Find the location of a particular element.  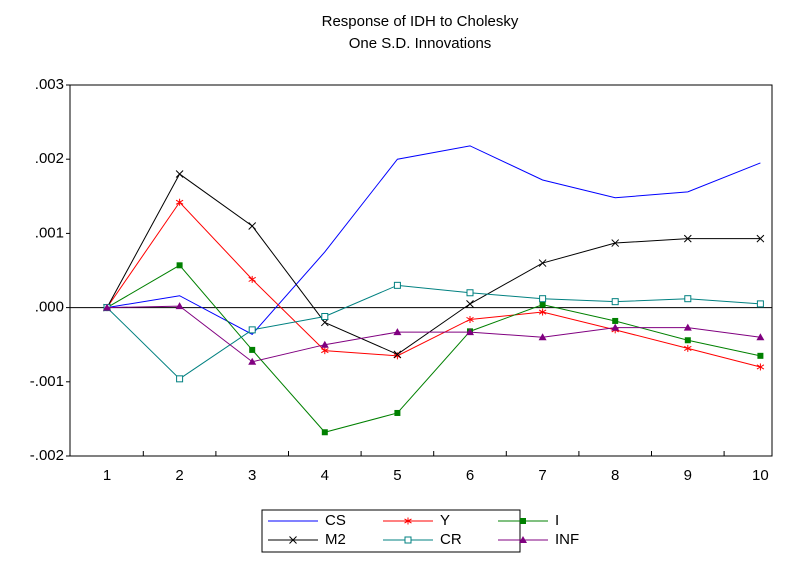

x-tick-label: 7 is located at coordinates (542, 475).